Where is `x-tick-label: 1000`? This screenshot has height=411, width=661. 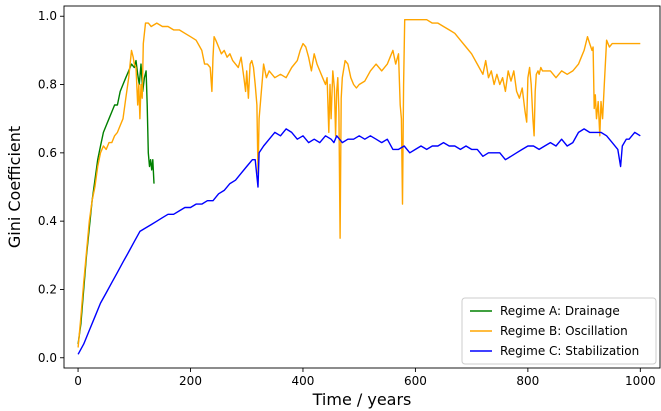
x-tick-label: 1000 is located at coordinates (640, 381).